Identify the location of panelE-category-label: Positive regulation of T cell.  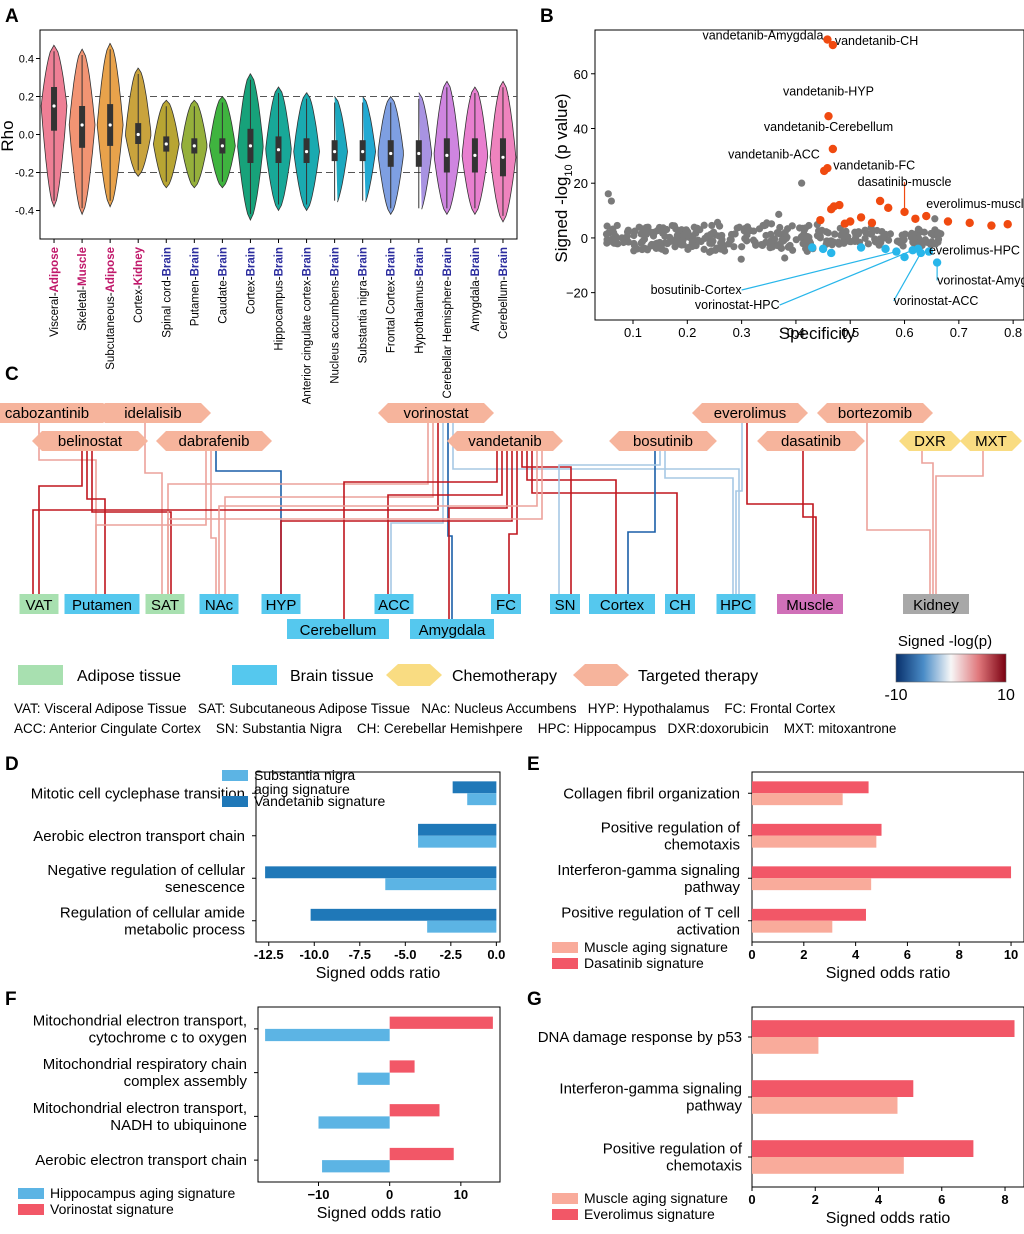
(650, 912).